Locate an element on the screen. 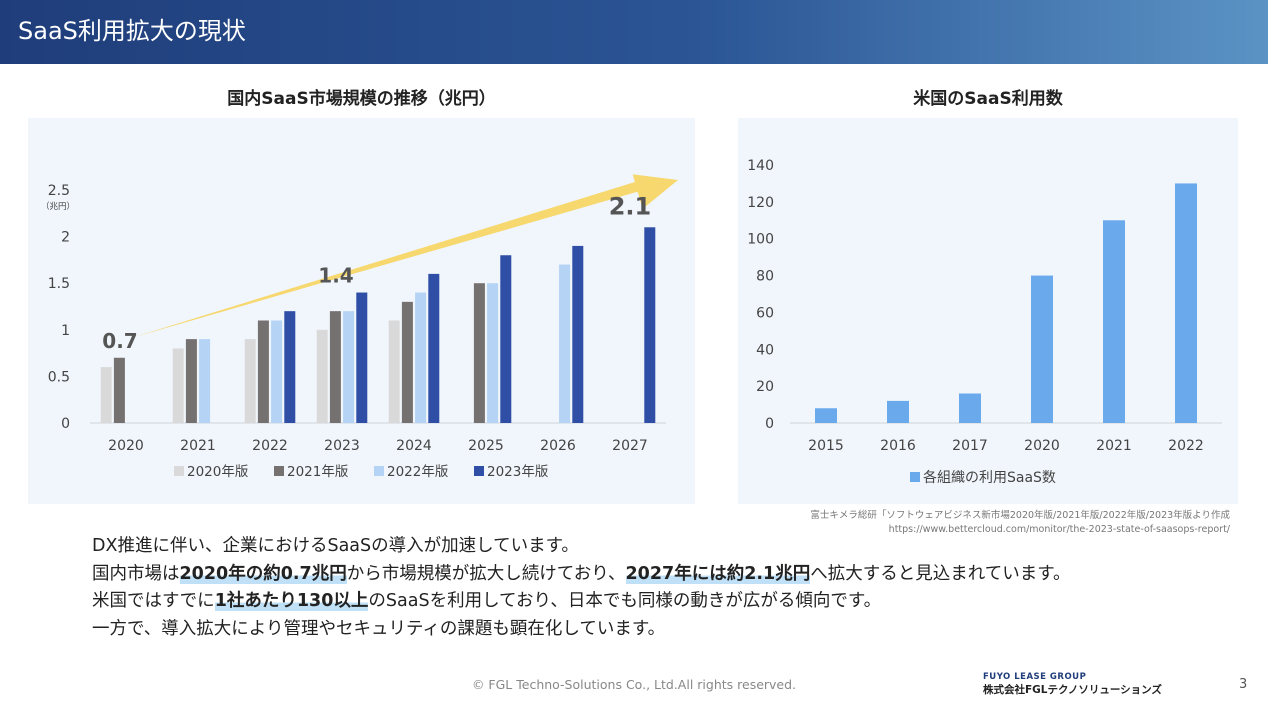  body-line-1: DX推進に伴い、企業におけるSaaSの導入が加速しています。 is located at coordinates (335, 546).